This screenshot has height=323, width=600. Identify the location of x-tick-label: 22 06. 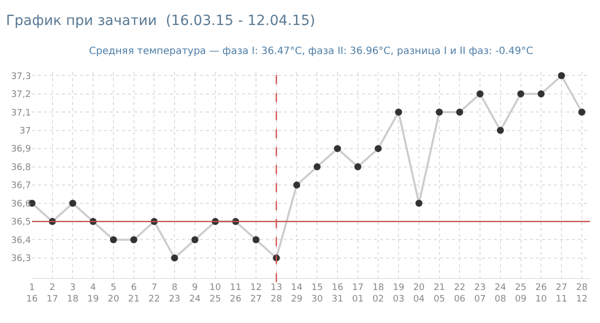
(460, 293).